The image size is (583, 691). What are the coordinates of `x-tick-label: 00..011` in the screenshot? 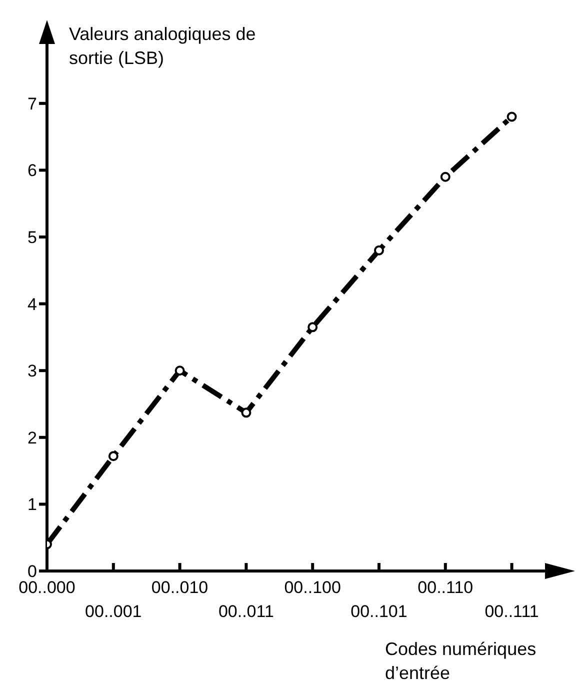 It's located at (246, 611).